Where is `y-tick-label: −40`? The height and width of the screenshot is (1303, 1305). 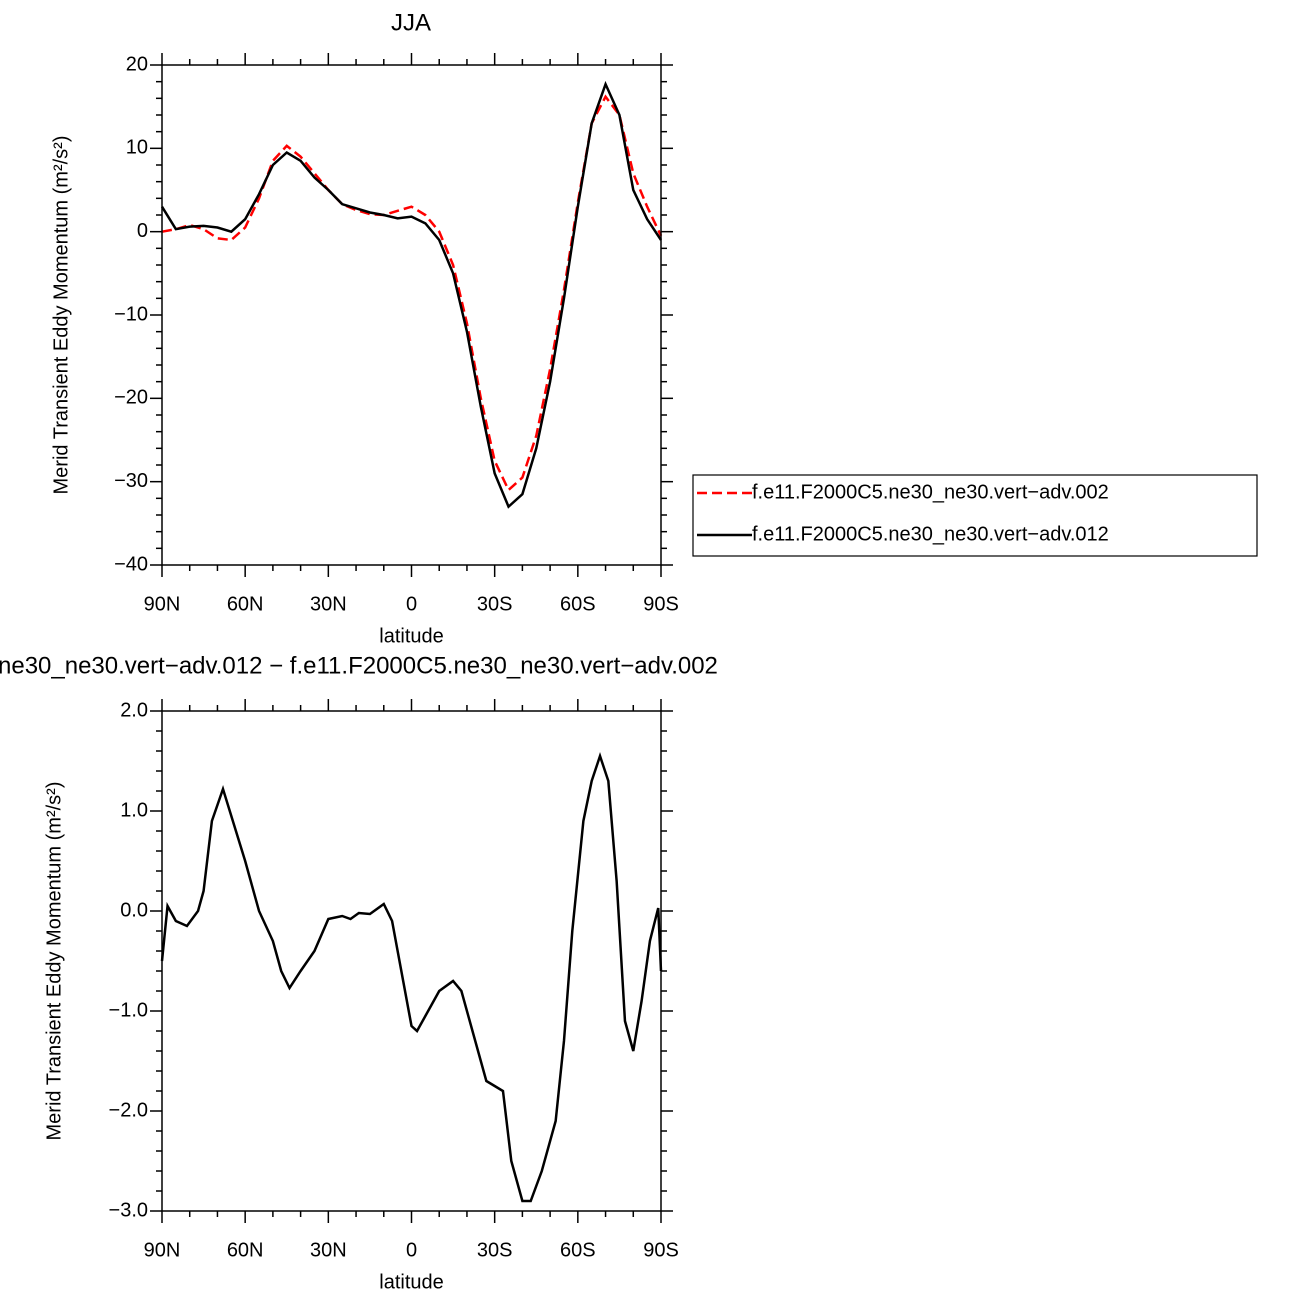
y-tick-label: −40 is located at coordinates (131, 564).